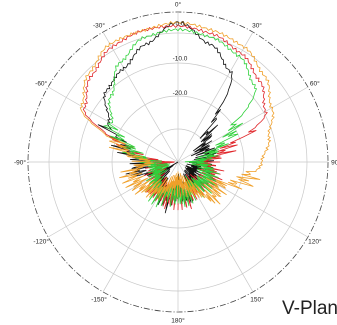  What do you see at coordinates (257, 299) in the screenshot?
I see `angle-tick-label: 150°` at bounding box center [257, 299].